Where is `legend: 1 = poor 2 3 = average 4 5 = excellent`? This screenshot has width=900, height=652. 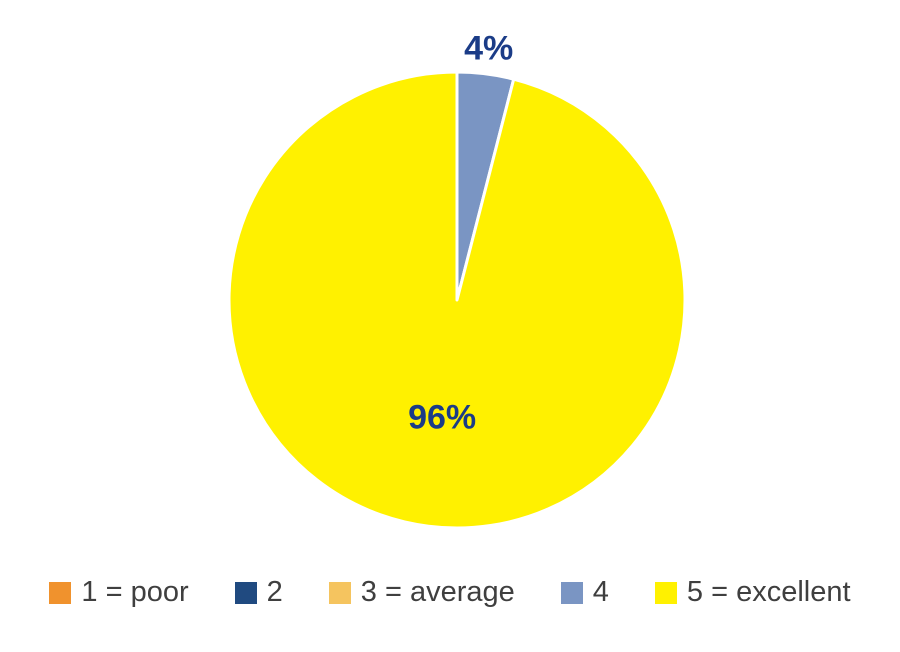
legend: 1 = poor 2 3 = average 4 5 = excellent is located at coordinates (450, 592).